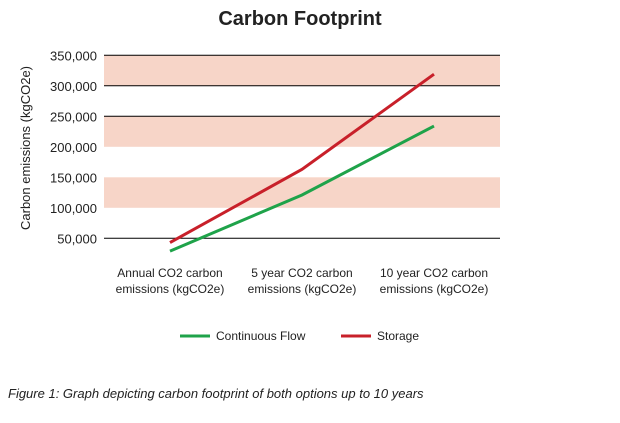 The width and height of the screenshot is (620, 423). I want to click on y-tick-label: 150,000, so click(73, 177).